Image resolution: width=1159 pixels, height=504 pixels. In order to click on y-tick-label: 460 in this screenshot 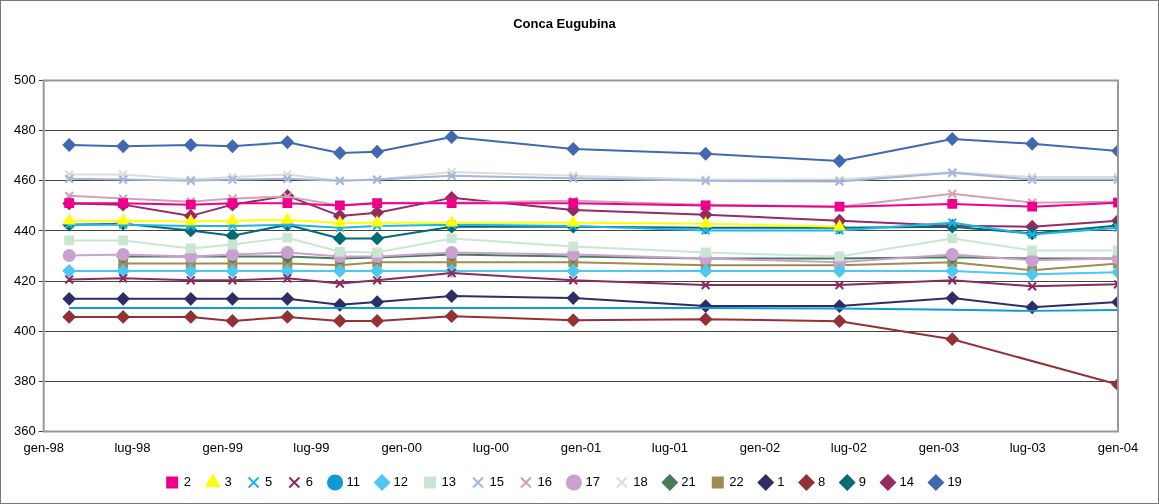, I will do `click(24, 180)`.